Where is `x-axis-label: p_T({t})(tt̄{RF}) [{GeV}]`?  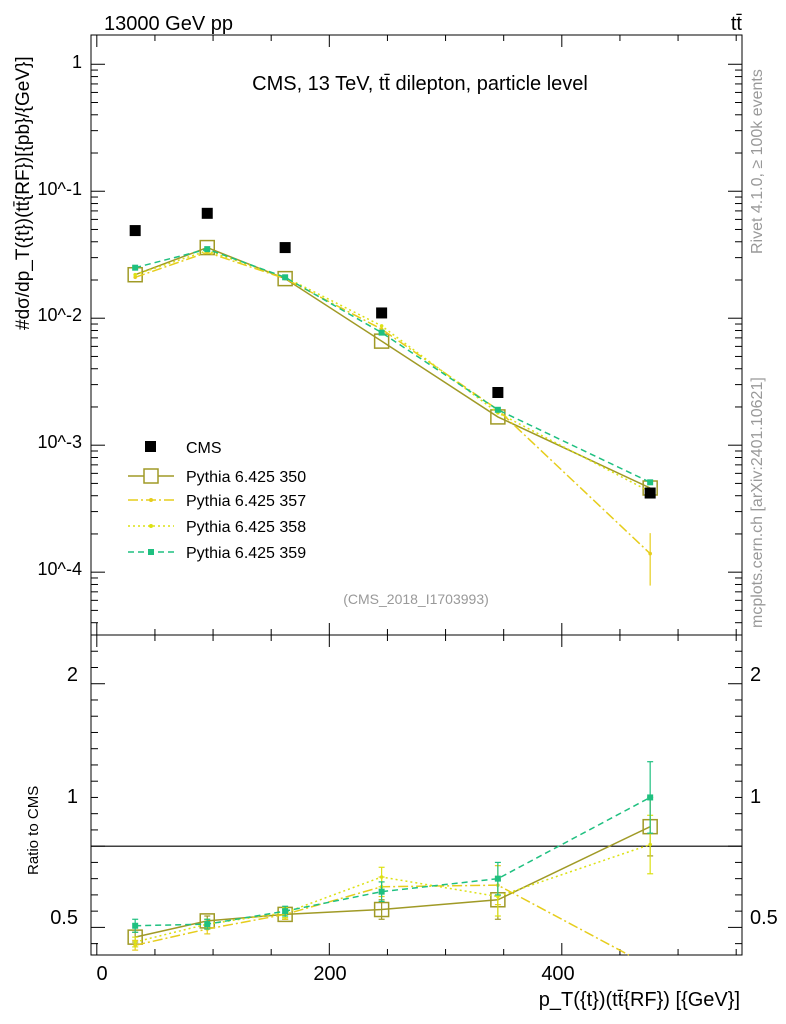
x-axis-label: p_T({t})(tt̄{RF}) [{GeV}] is located at coordinates (639, 1000).